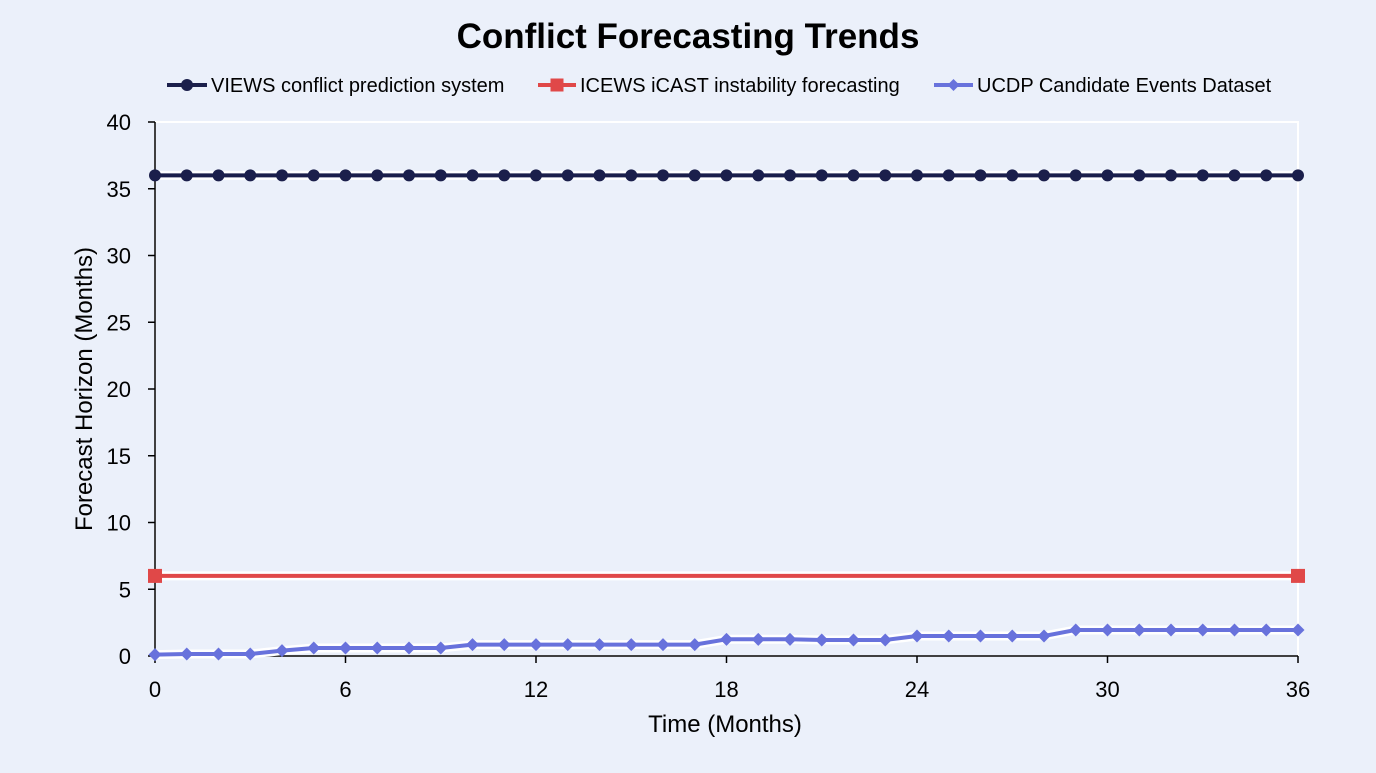 Image resolution: width=1376 pixels, height=773 pixels. Describe the element at coordinates (725, 724) in the screenshot. I see `x-axis-label: Time (Months)` at that location.